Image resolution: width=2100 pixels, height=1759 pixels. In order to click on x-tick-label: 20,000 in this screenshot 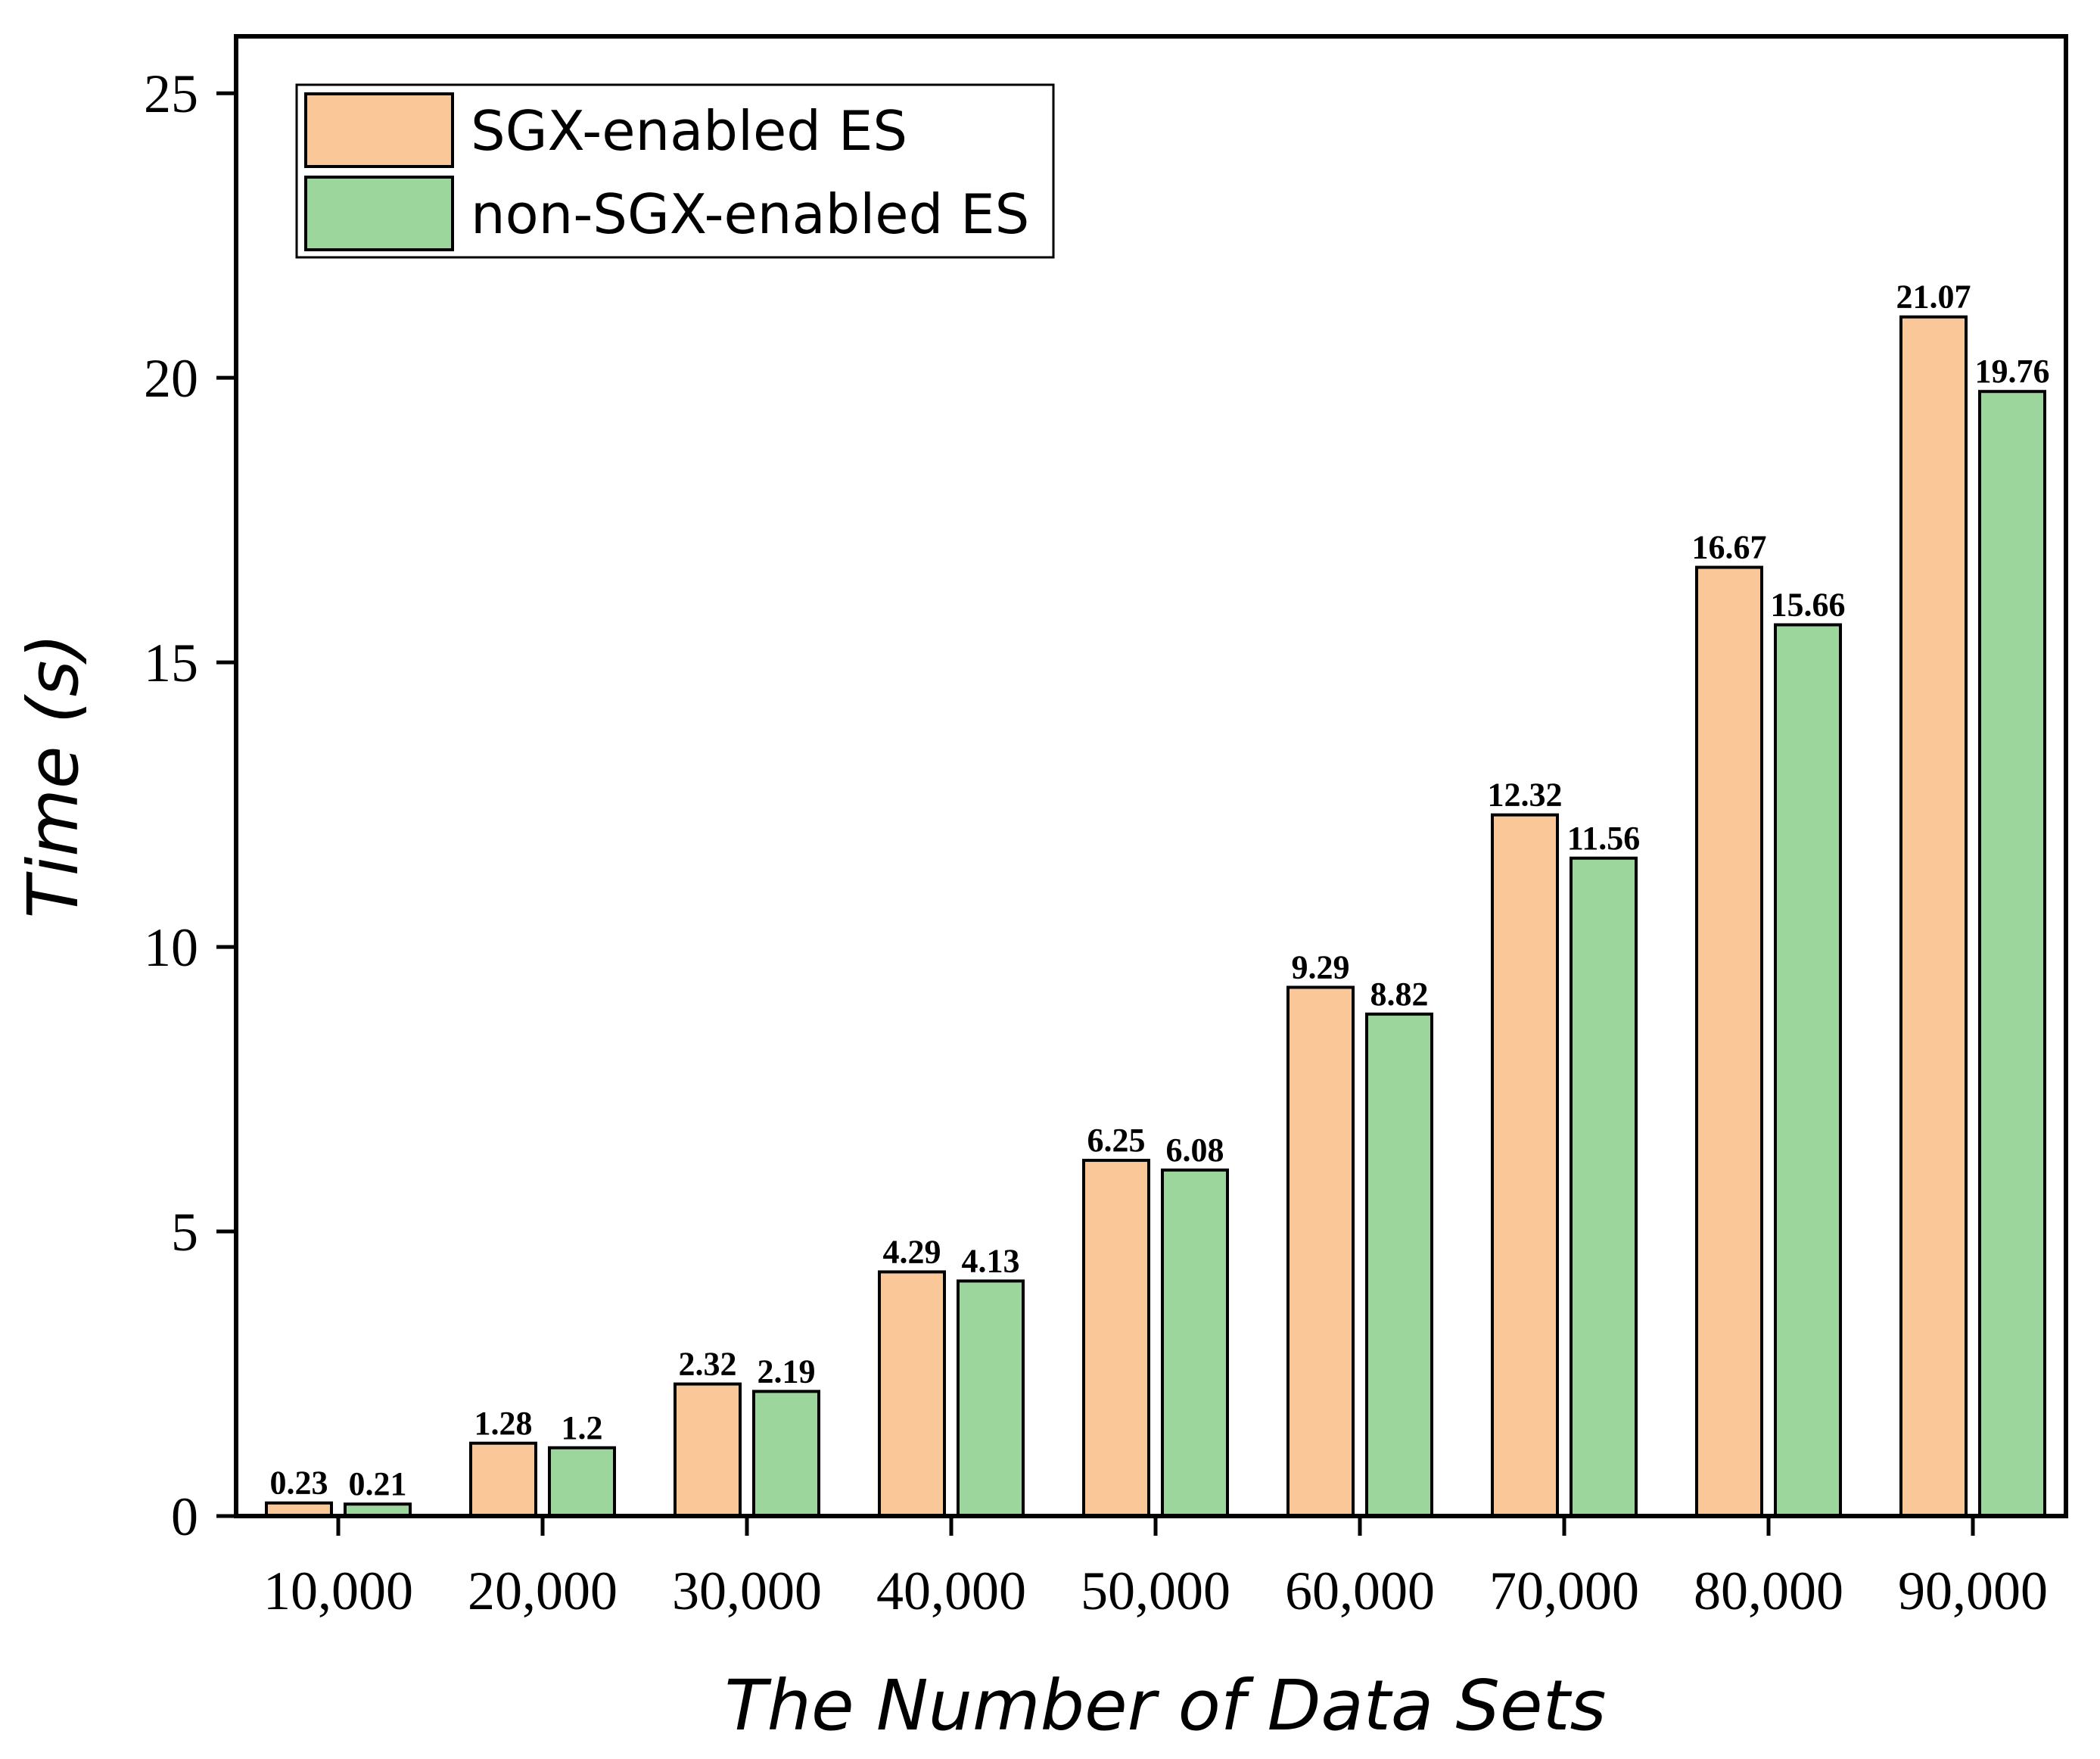, I will do `click(543, 1591)`.